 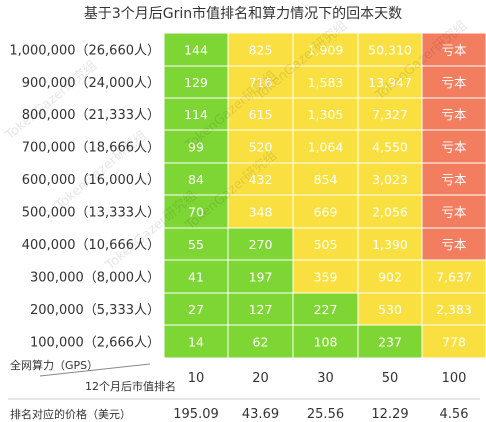 I want to click on price-value: 43.69, so click(x=260, y=414).